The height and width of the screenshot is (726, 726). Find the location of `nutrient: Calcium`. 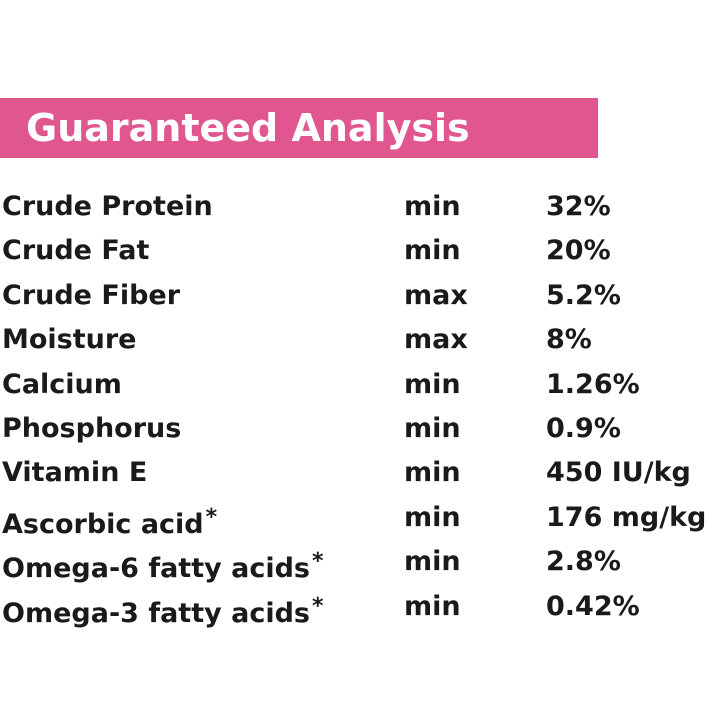

nutrient: Calcium is located at coordinates (62, 384).